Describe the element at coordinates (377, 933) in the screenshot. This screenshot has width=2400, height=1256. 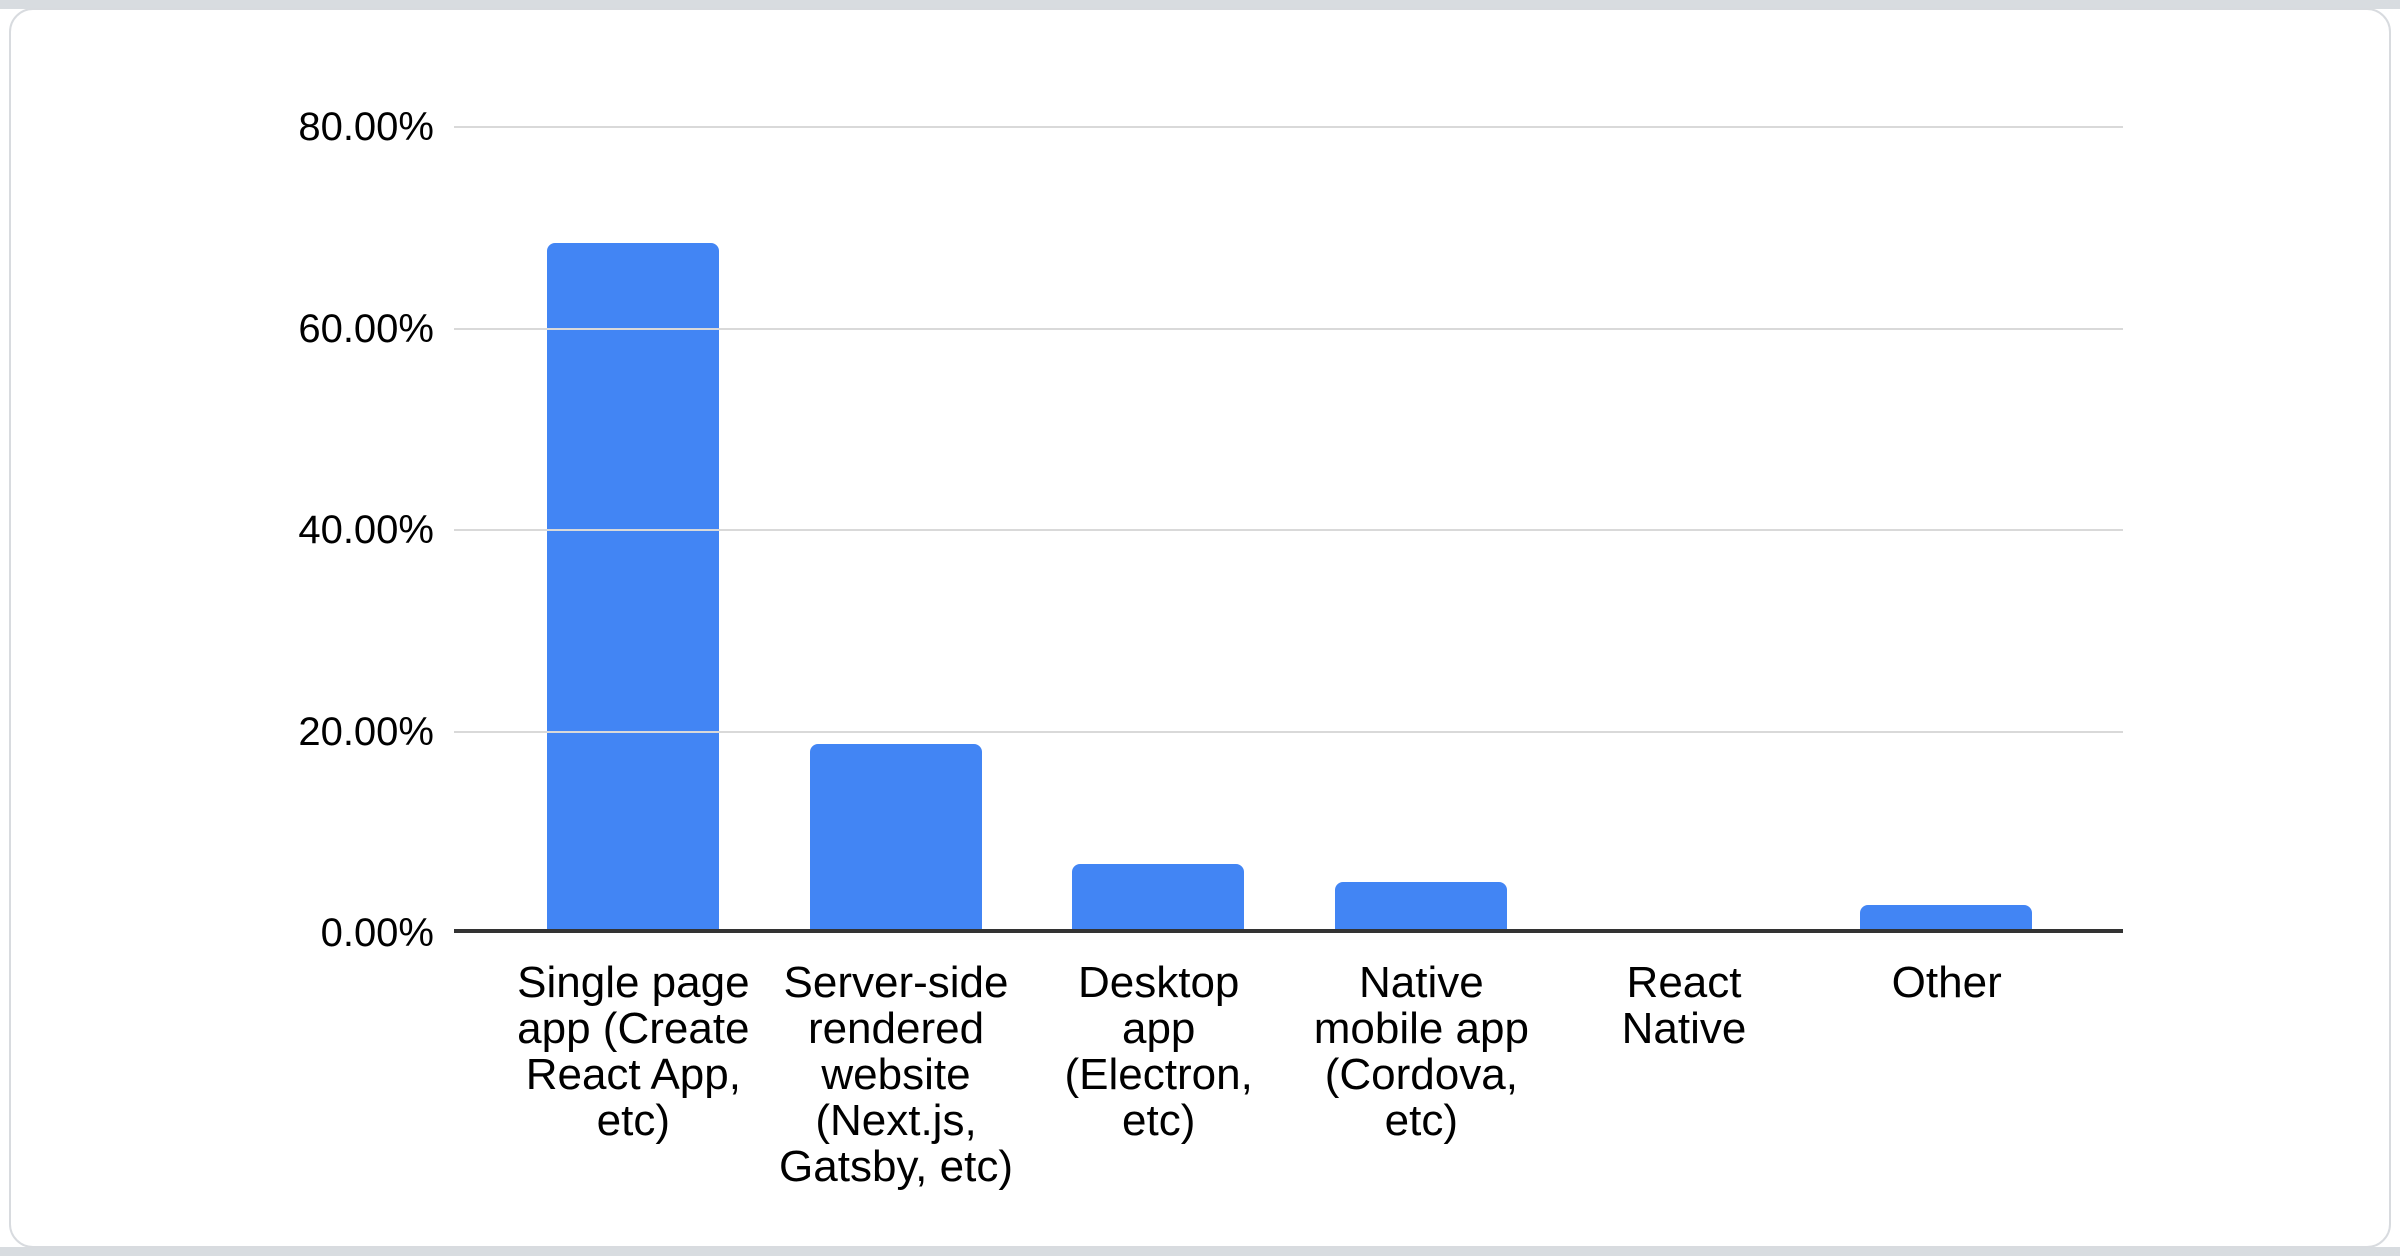
I see `y-axis-tick-label: 0.00%` at that location.